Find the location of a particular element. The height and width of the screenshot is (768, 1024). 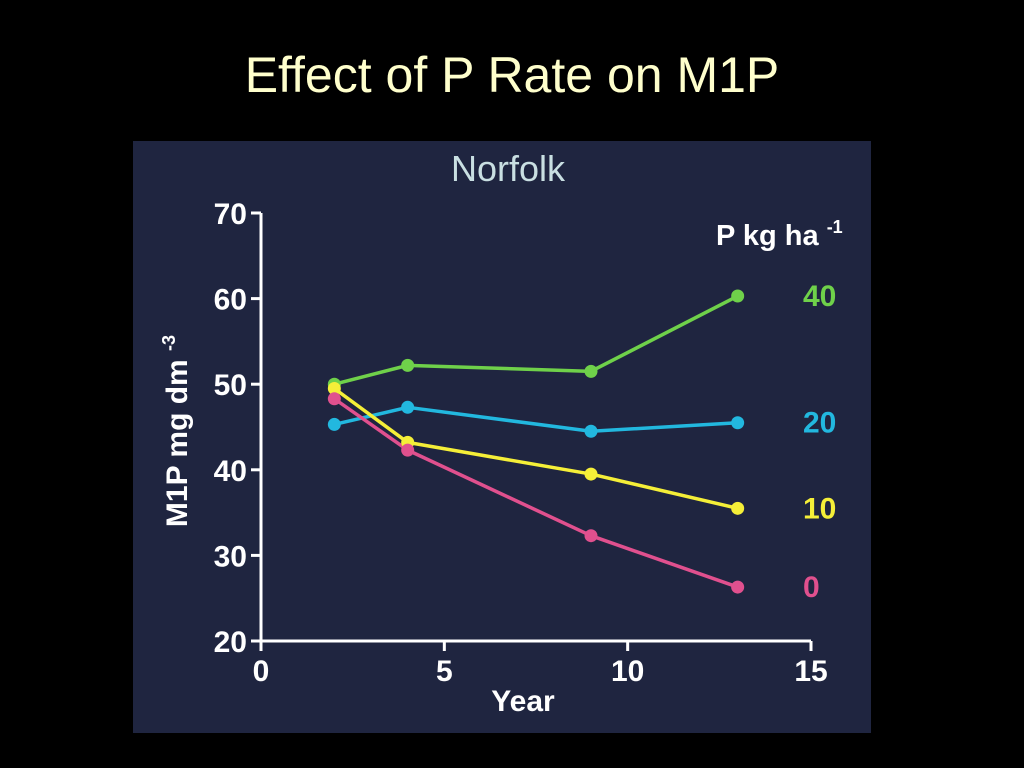

y-tick-label: 60 is located at coordinates (230, 300).